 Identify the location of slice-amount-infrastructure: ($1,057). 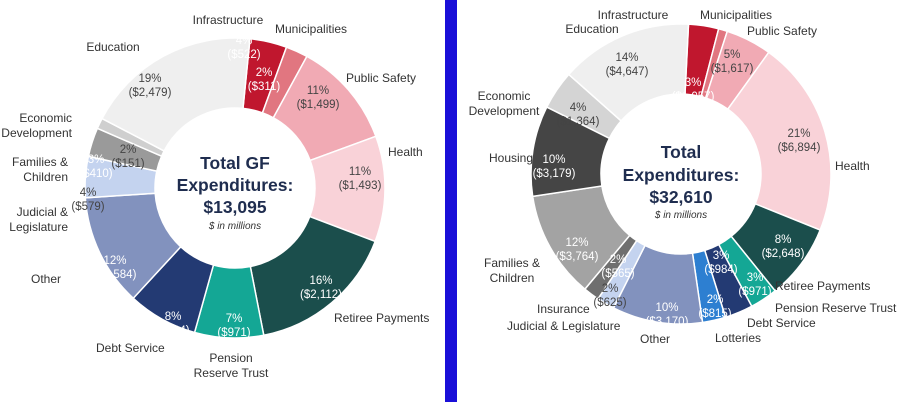
(693, 97).